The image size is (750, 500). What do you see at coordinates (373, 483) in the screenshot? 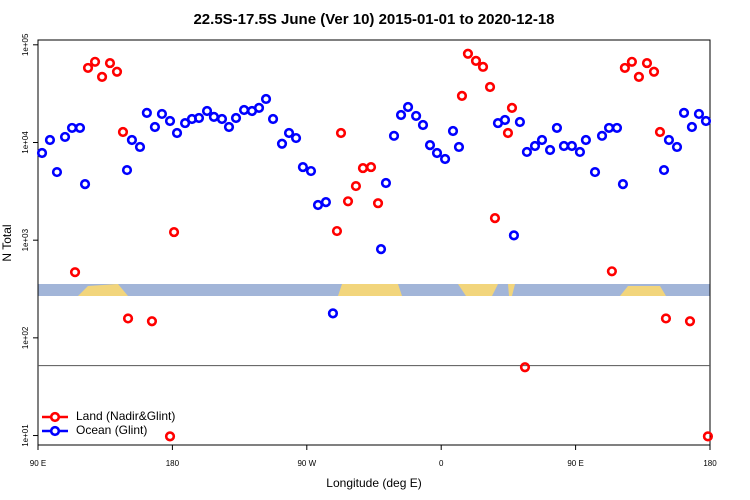
I see `x-axis-label: Longitude (deg E)` at bounding box center [373, 483].